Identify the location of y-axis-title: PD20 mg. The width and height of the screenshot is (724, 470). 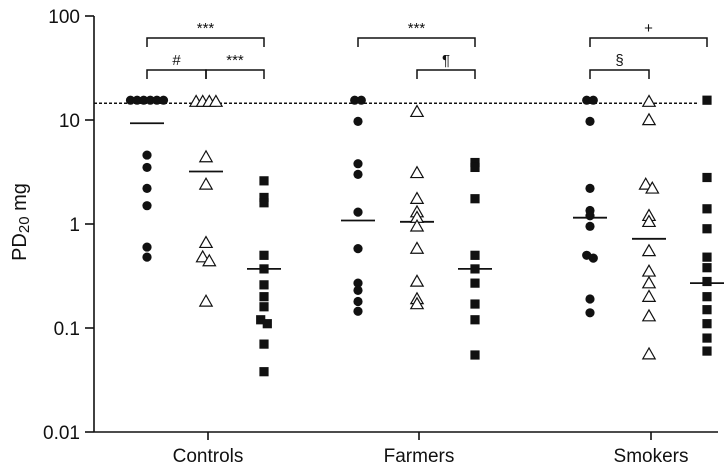
(21, 222).